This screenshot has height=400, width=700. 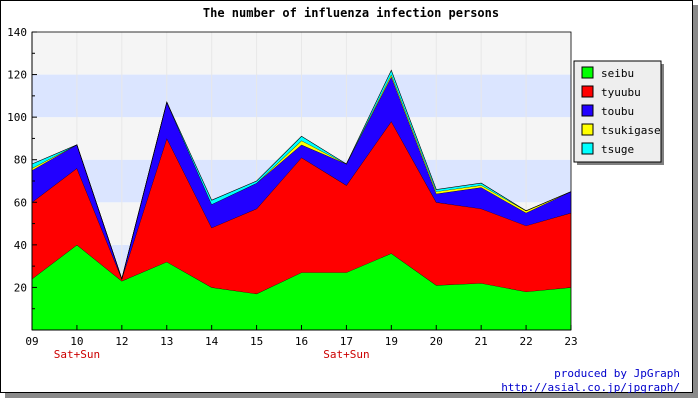 What do you see at coordinates (20, 202) in the screenshot?
I see `y-tick-label: 60` at bounding box center [20, 202].